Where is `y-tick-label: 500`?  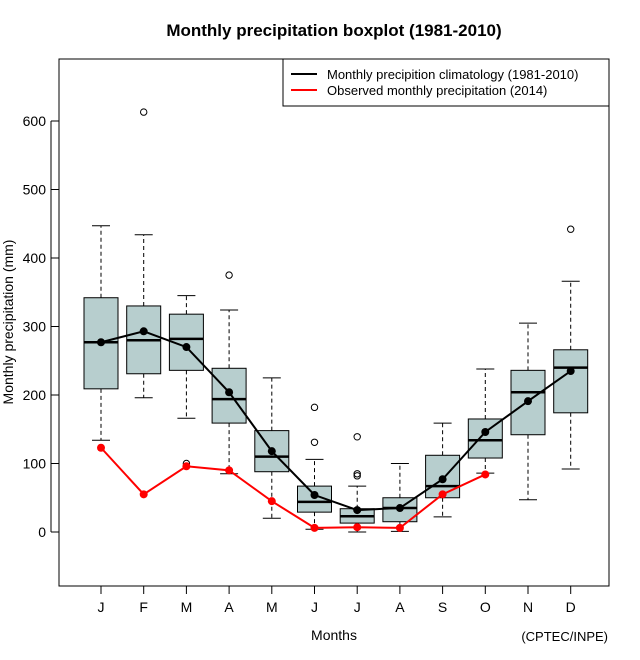 y-tick-label: 500 is located at coordinates (35, 190).